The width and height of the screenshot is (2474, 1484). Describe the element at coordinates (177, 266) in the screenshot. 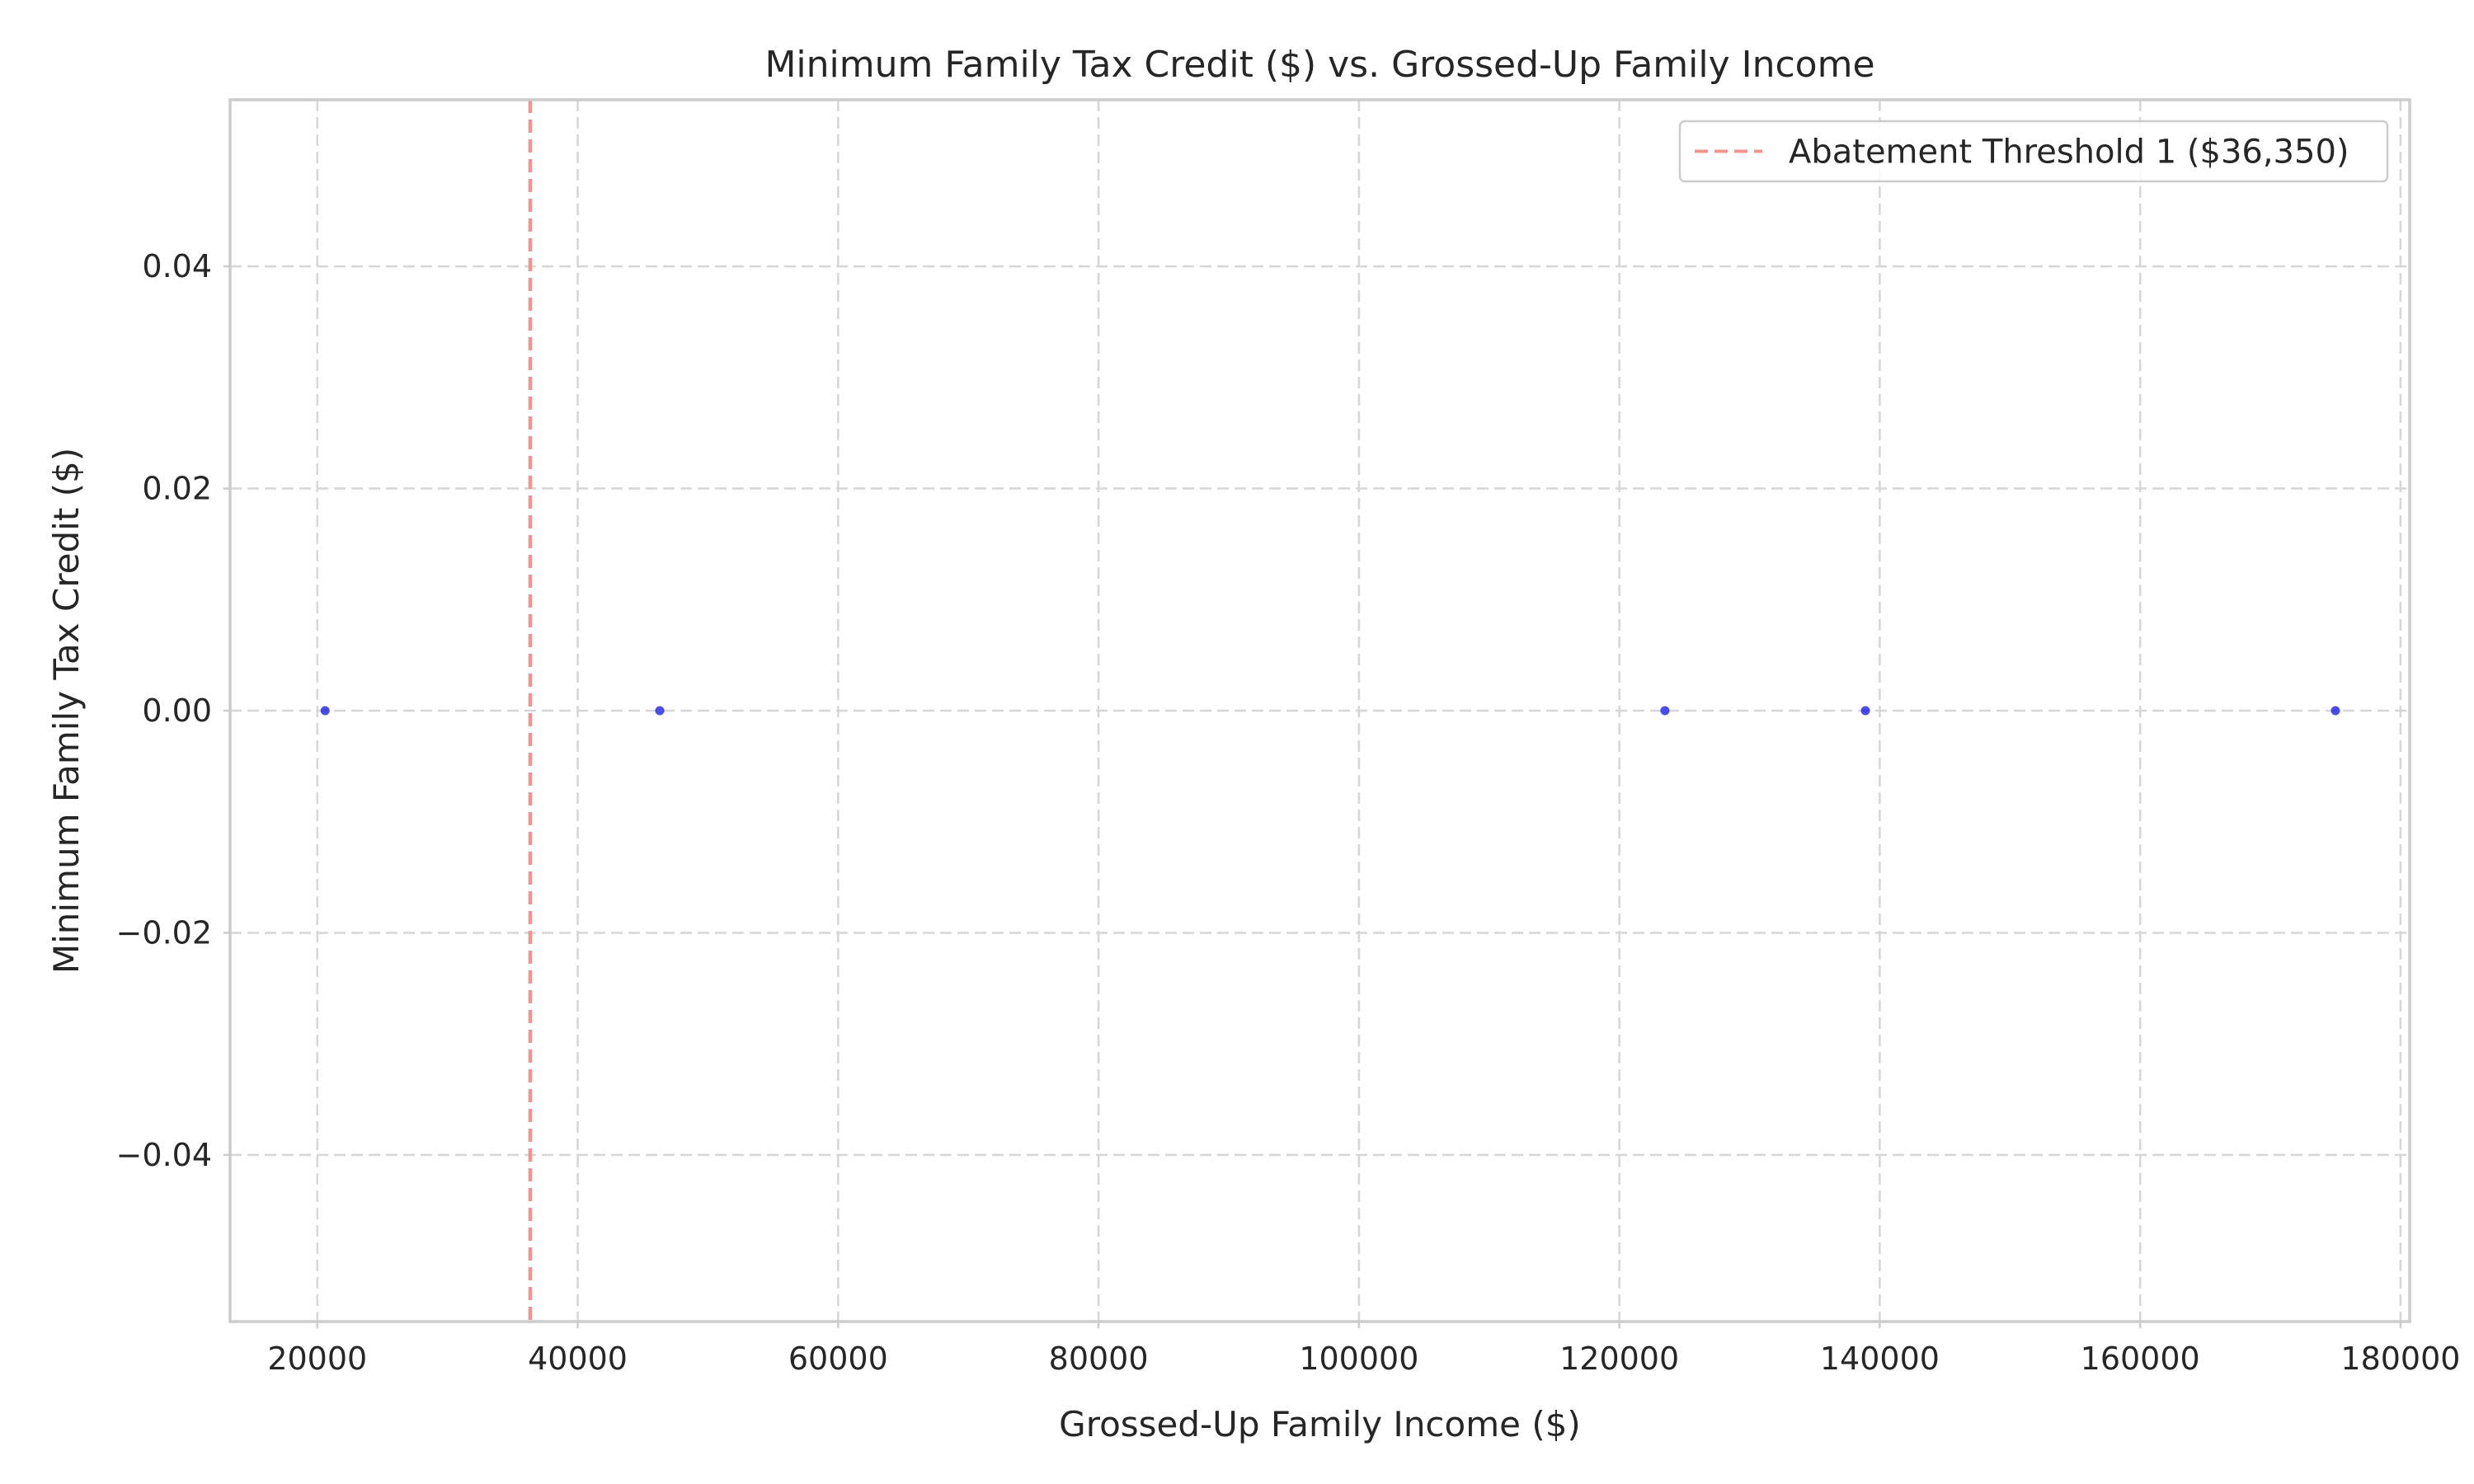

I see `y-tick-label: 0.04` at that location.